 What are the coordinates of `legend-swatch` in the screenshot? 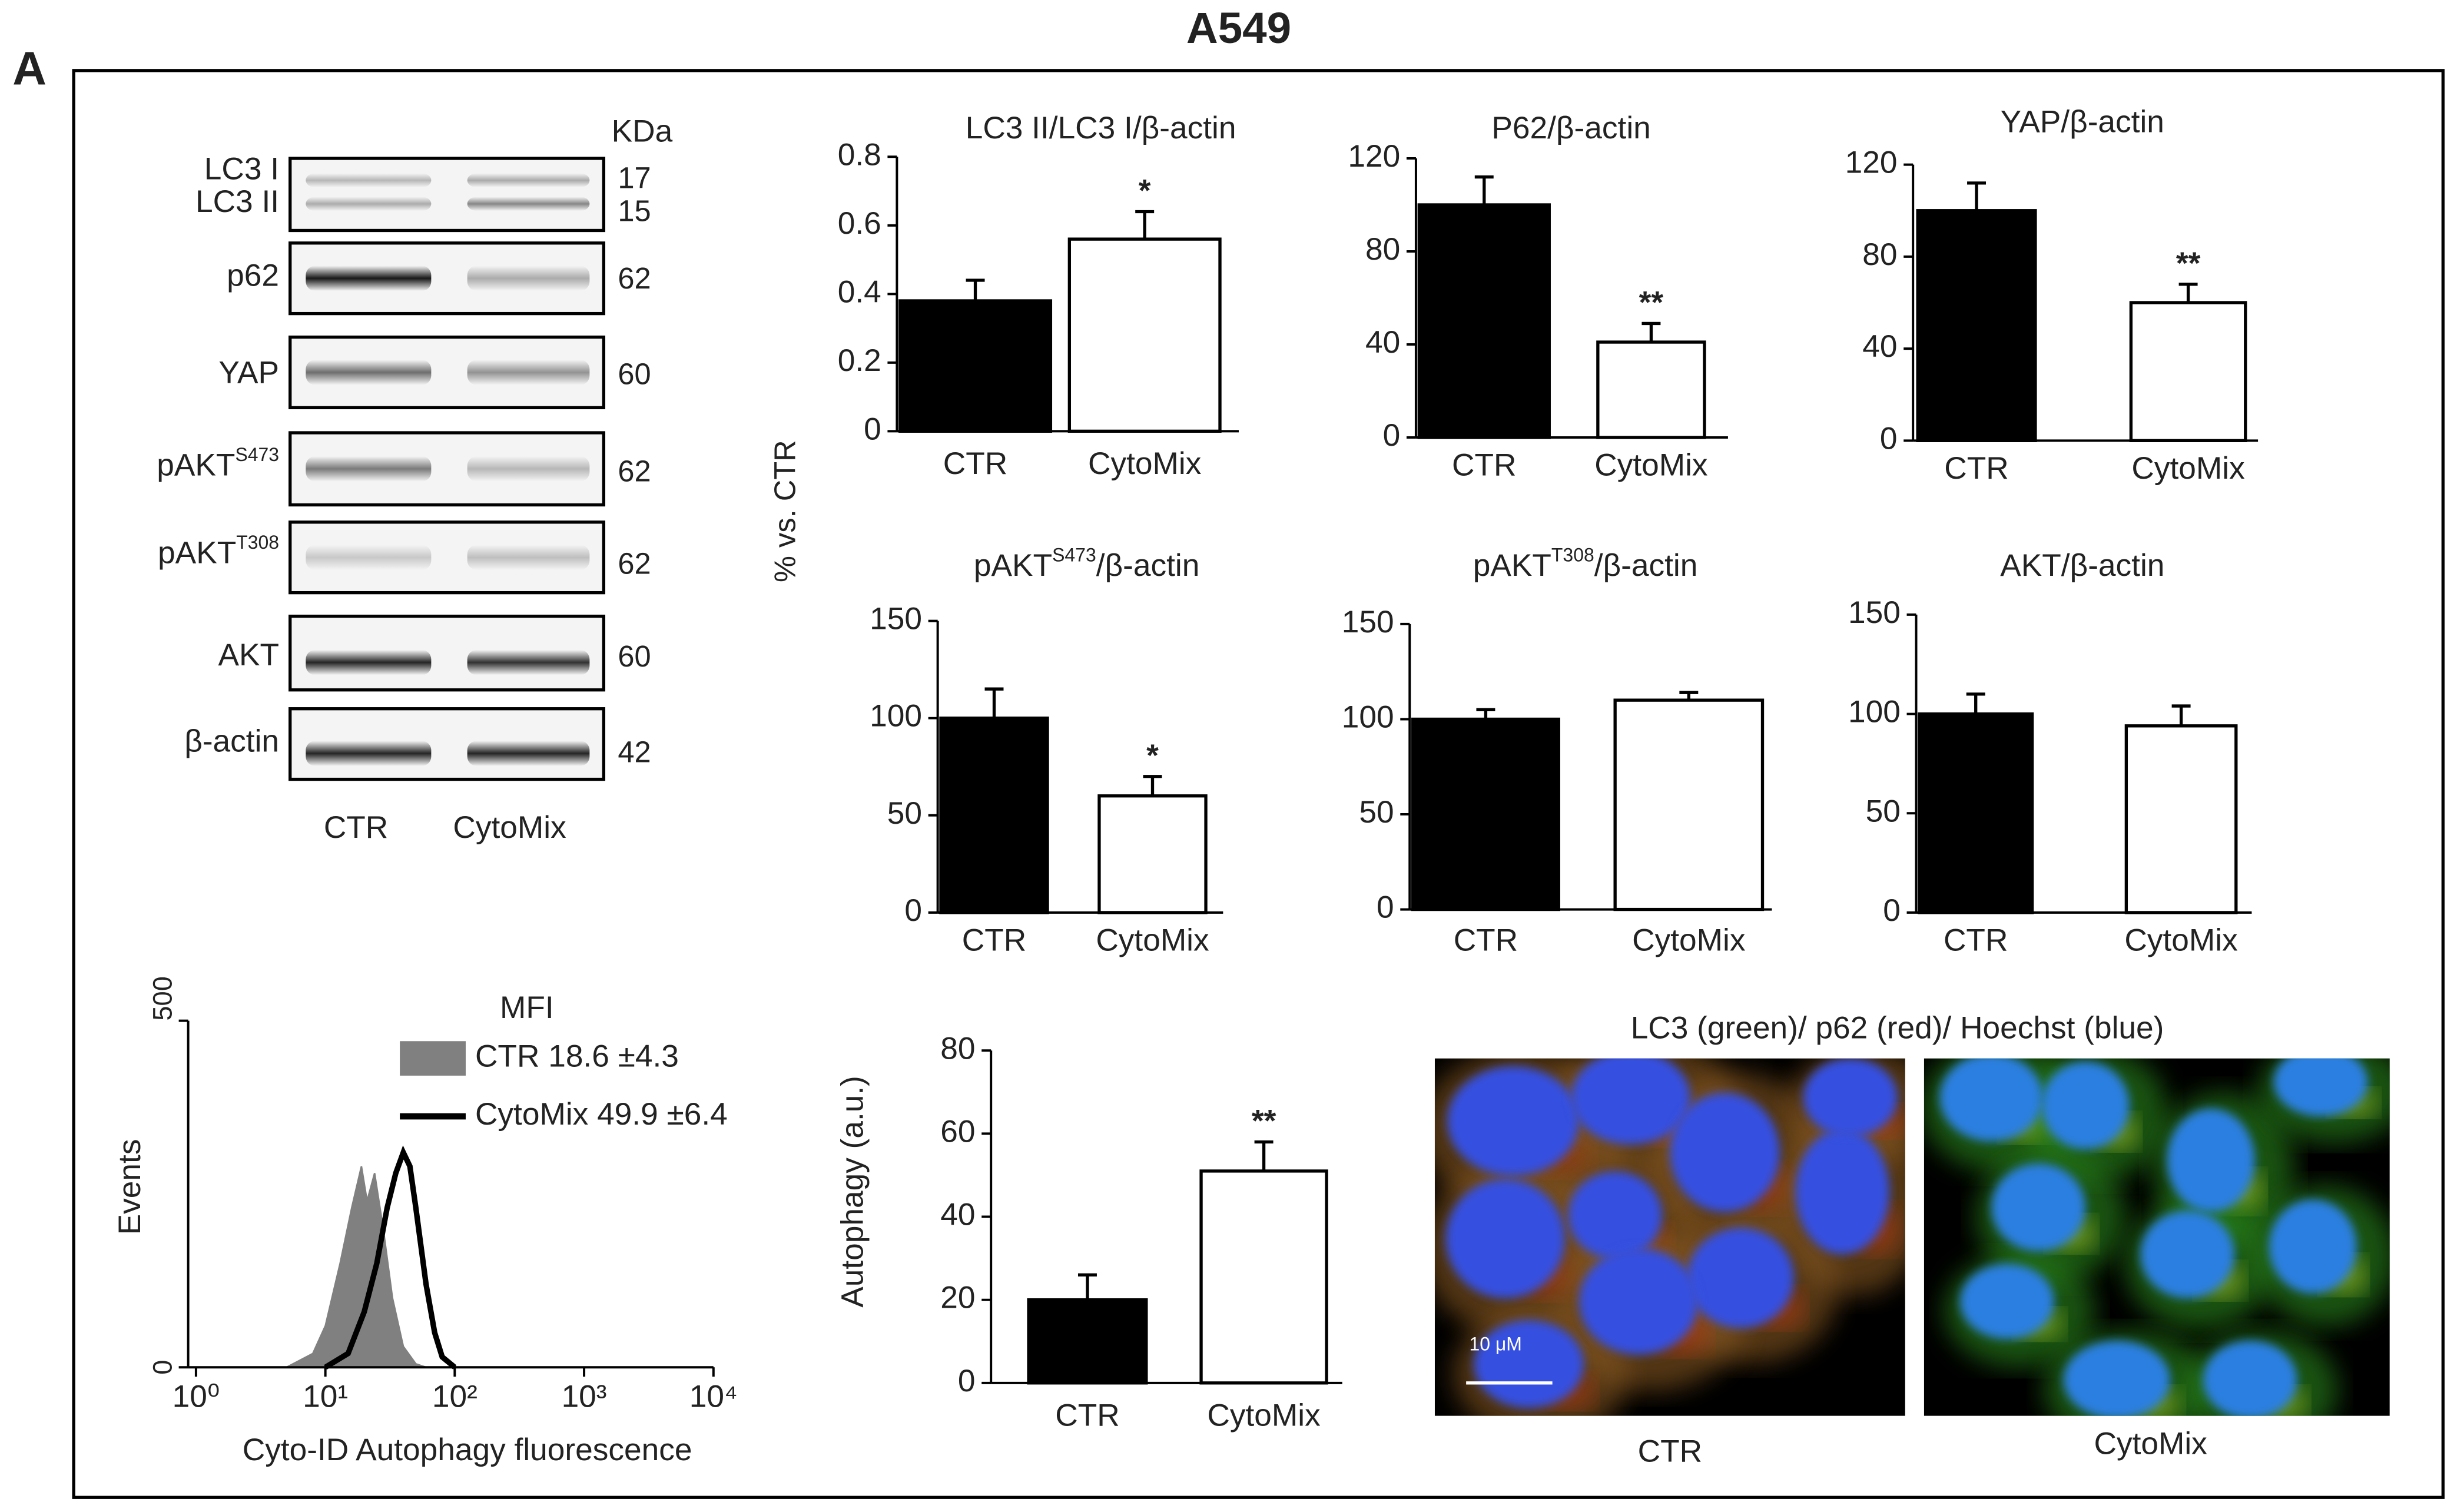 It's located at (433, 1058).